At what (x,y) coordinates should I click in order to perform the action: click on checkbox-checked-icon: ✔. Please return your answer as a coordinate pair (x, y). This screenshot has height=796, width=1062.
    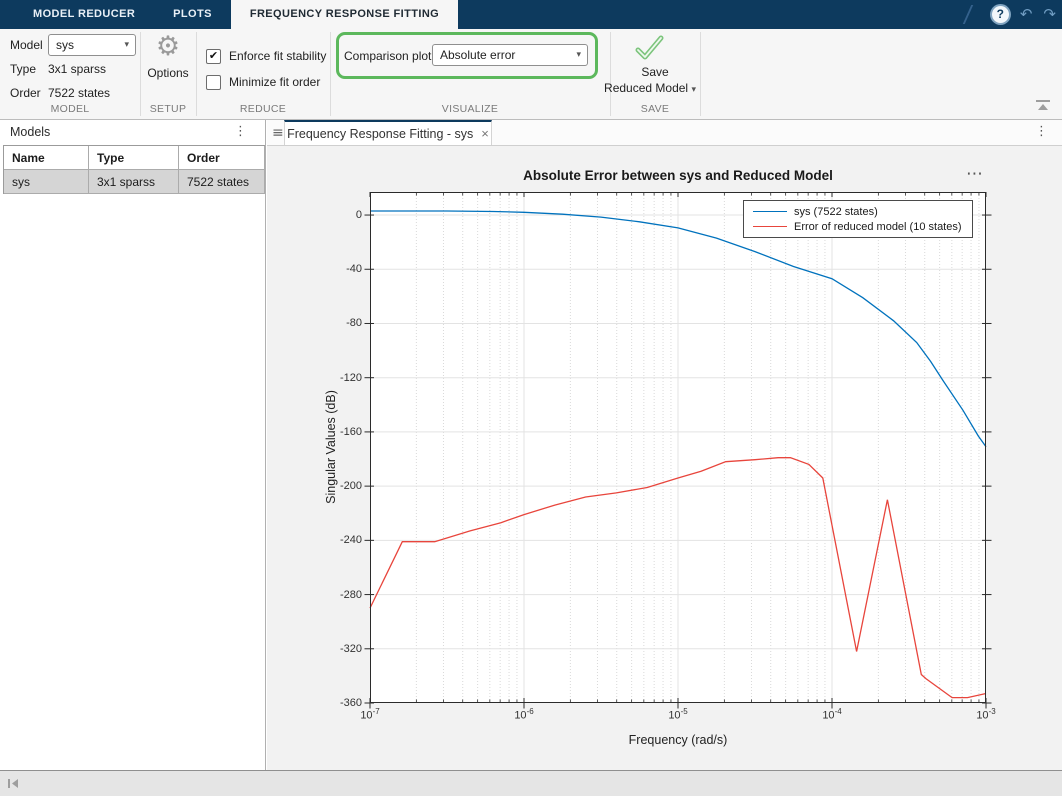
    Looking at the image, I should click on (213, 56).